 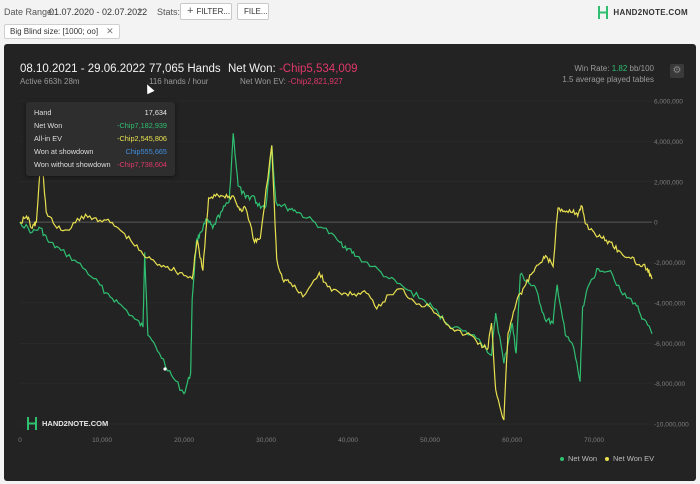 I want to click on y-tick-label: 4,000,000, so click(x=668, y=142).